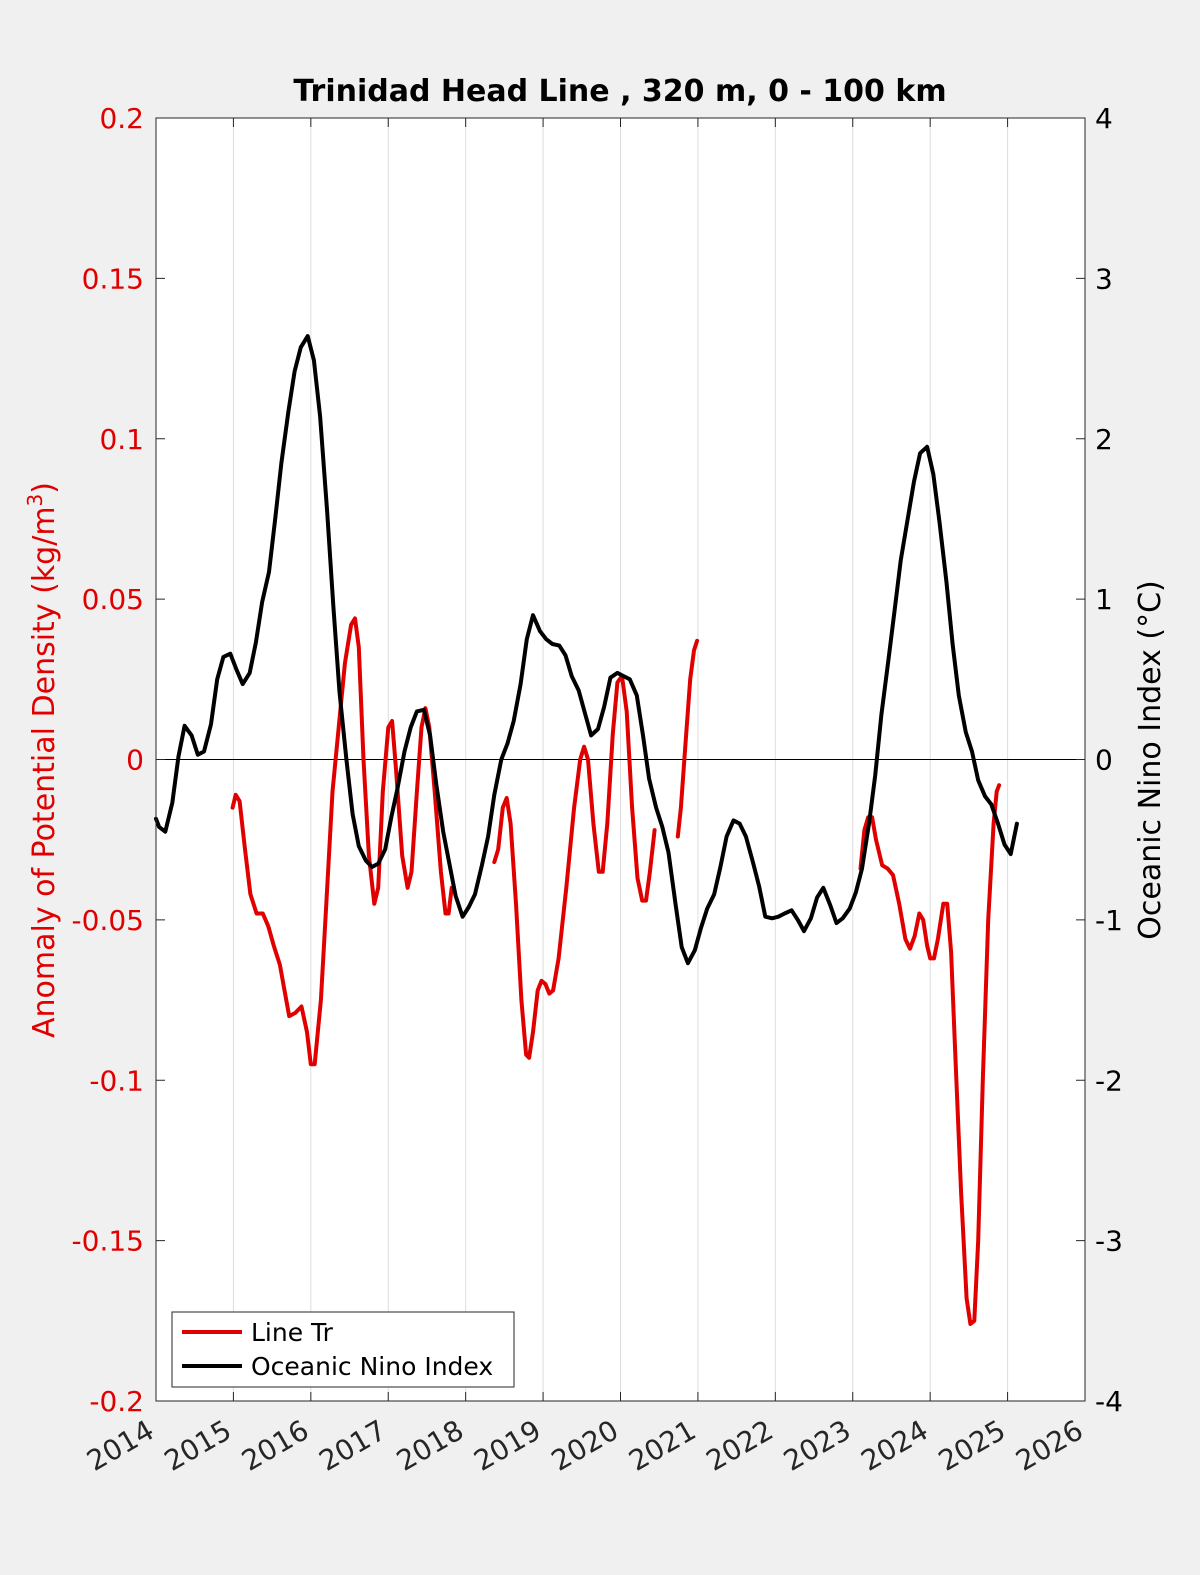 The image size is (1200, 1575). Describe the element at coordinates (121, 439) in the screenshot. I see `y-left-tick-label: 0.1` at that location.